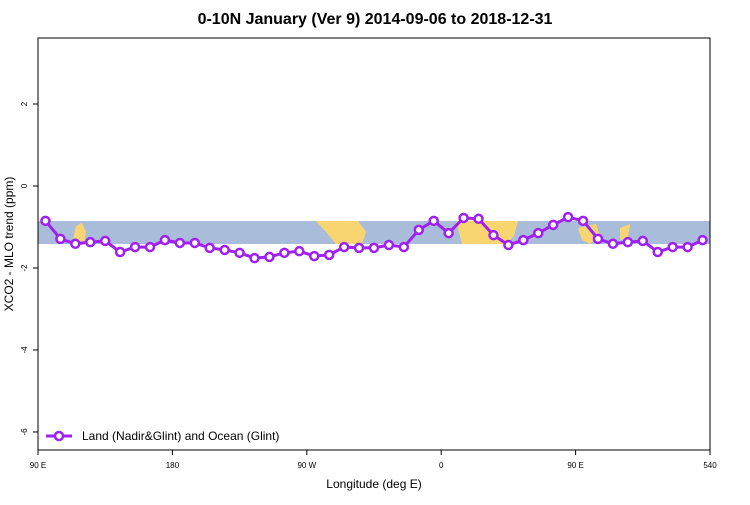 Image resolution: width=750 pixels, height=505 pixels. What do you see at coordinates (24, 268) in the screenshot?
I see `y-tick-label: -2` at bounding box center [24, 268].